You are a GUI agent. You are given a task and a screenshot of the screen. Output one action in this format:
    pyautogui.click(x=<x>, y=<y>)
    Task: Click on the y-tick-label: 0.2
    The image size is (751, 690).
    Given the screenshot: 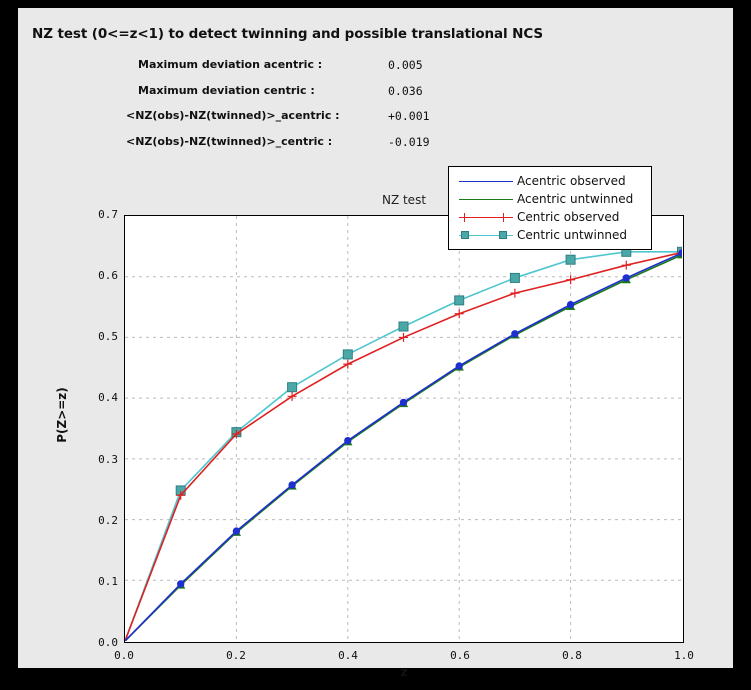 What is the action you would take?
    pyautogui.click(x=108, y=520)
    